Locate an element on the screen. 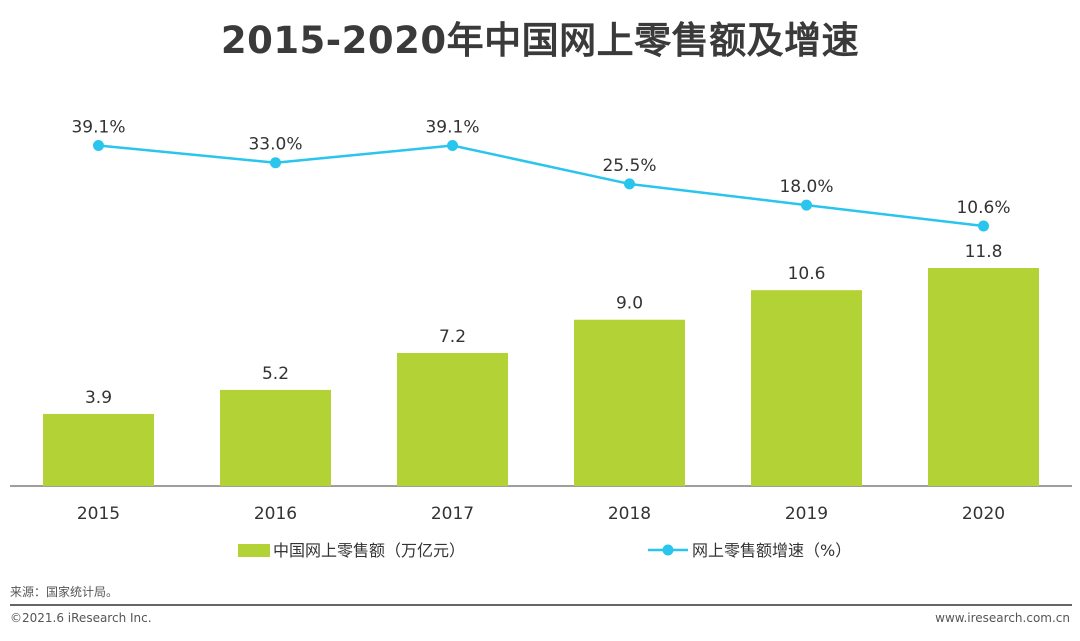 The image size is (1080, 641). legend-bar-swatch is located at coordinates (254, 550).